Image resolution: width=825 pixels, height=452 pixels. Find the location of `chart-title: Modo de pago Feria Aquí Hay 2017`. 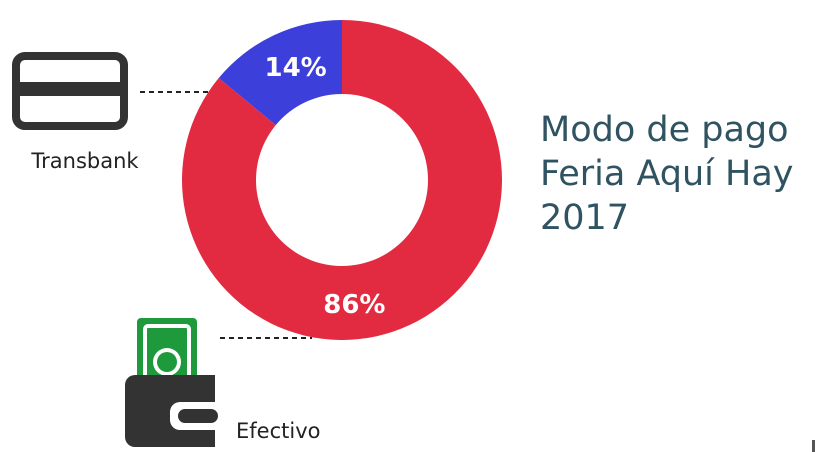

chart-title: Modo de pago Feria Aquí Hay 2017 is located at coordinates (667, 174).